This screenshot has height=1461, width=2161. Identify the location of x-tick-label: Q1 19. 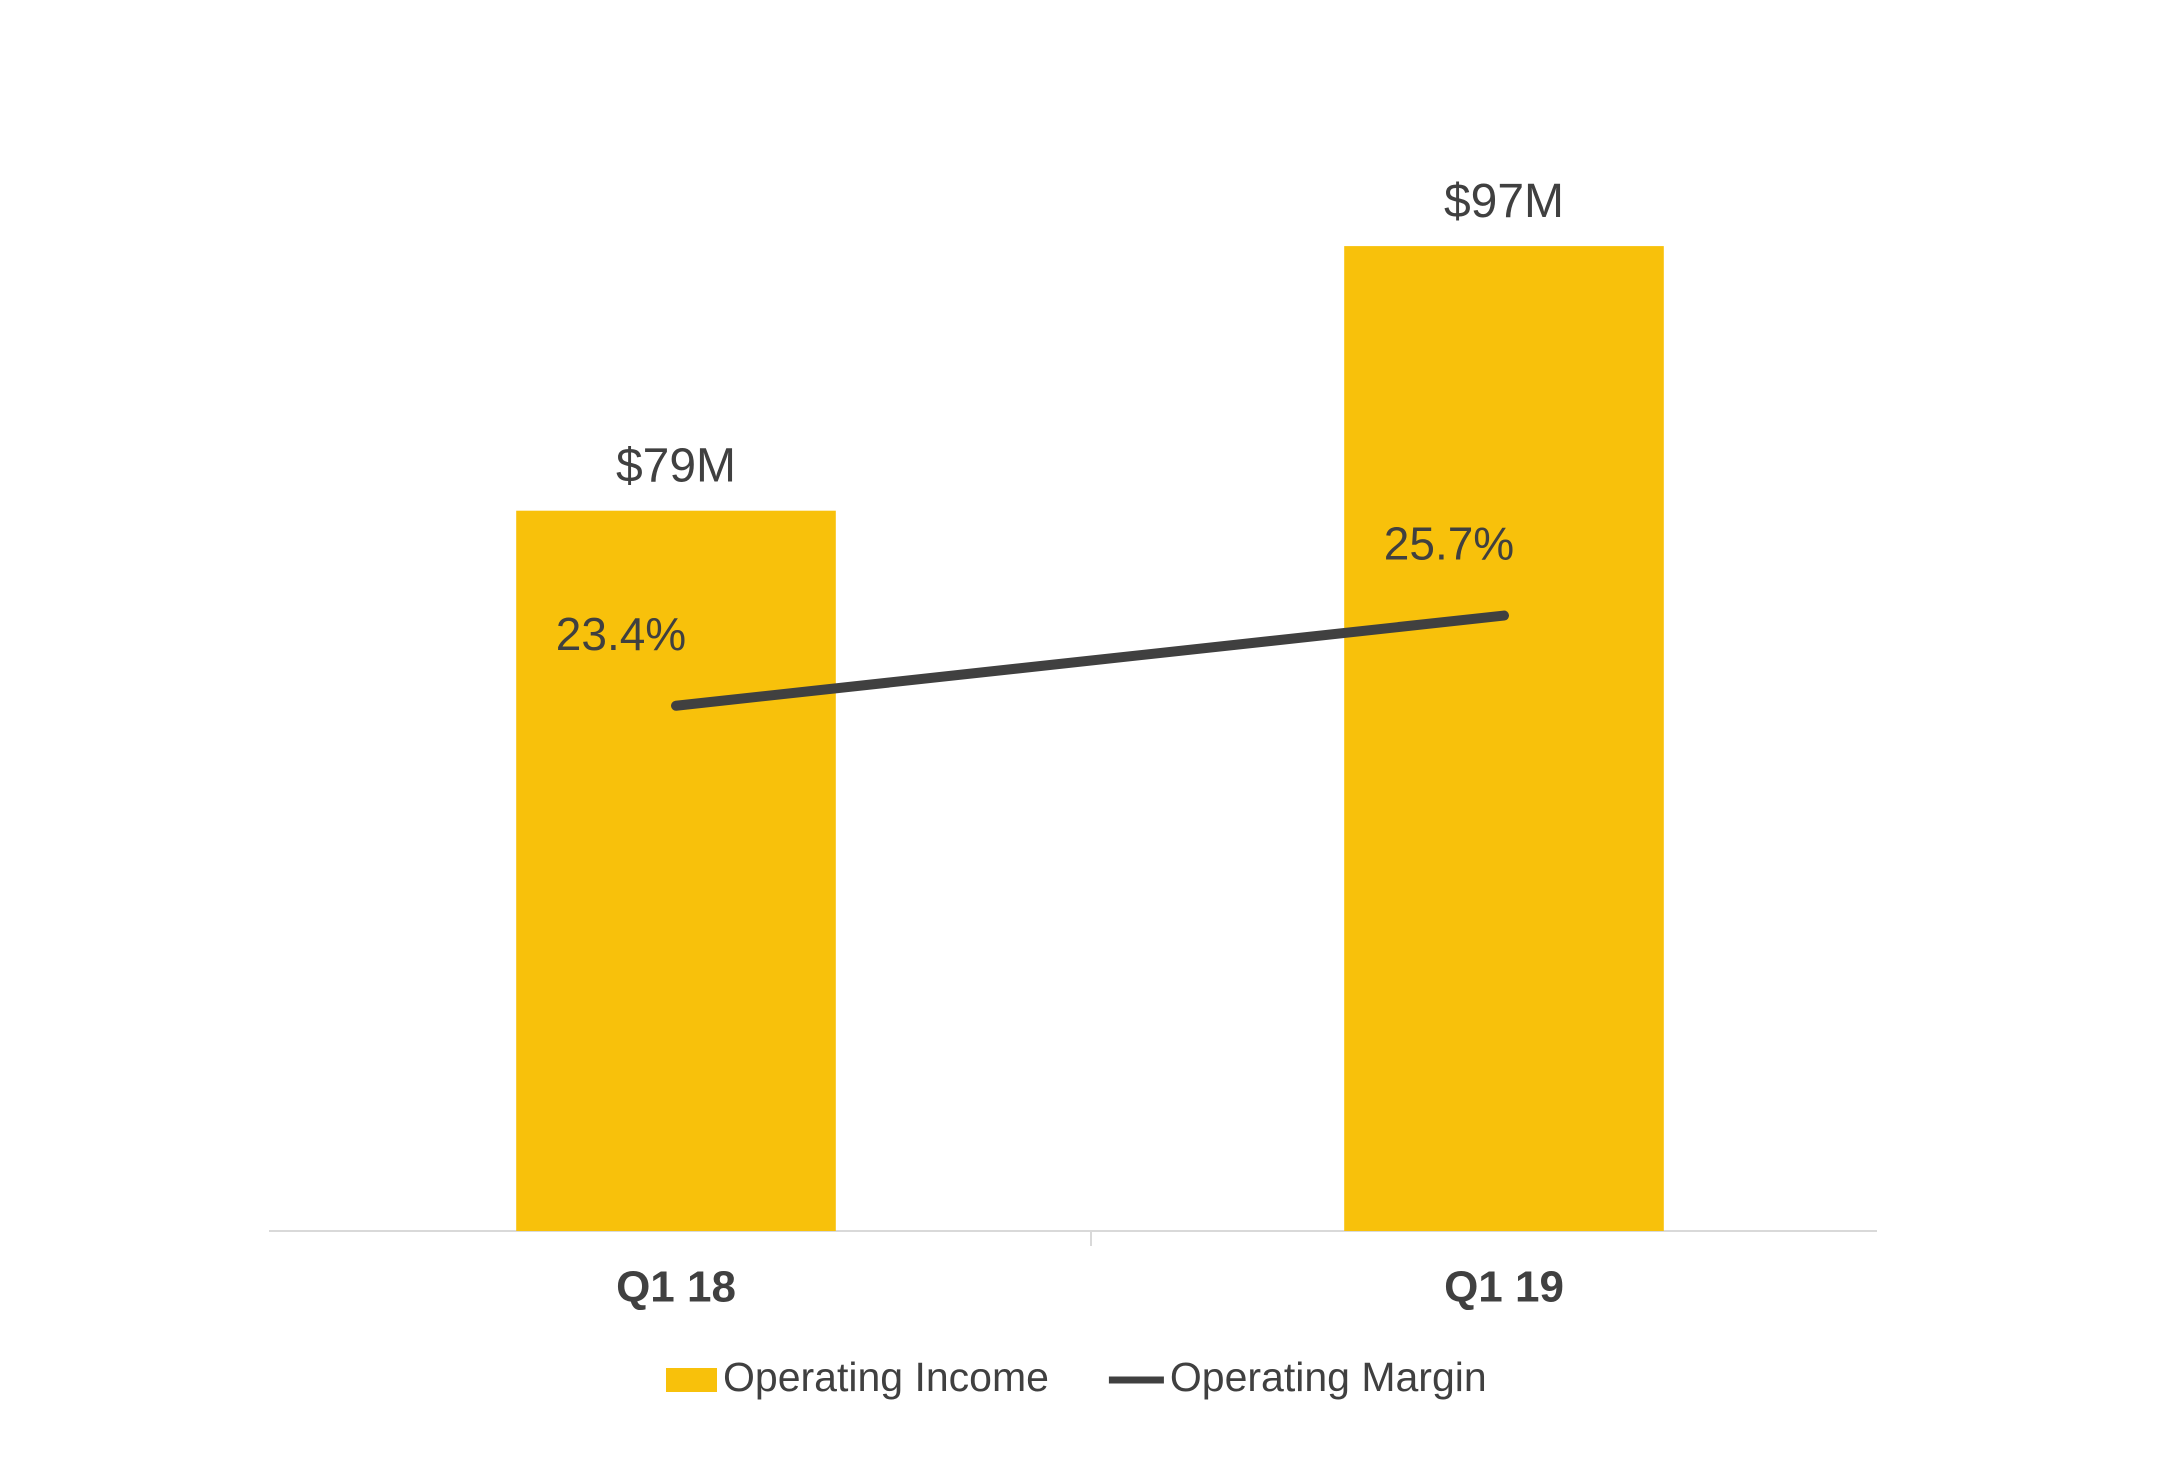
(1504, 1287).